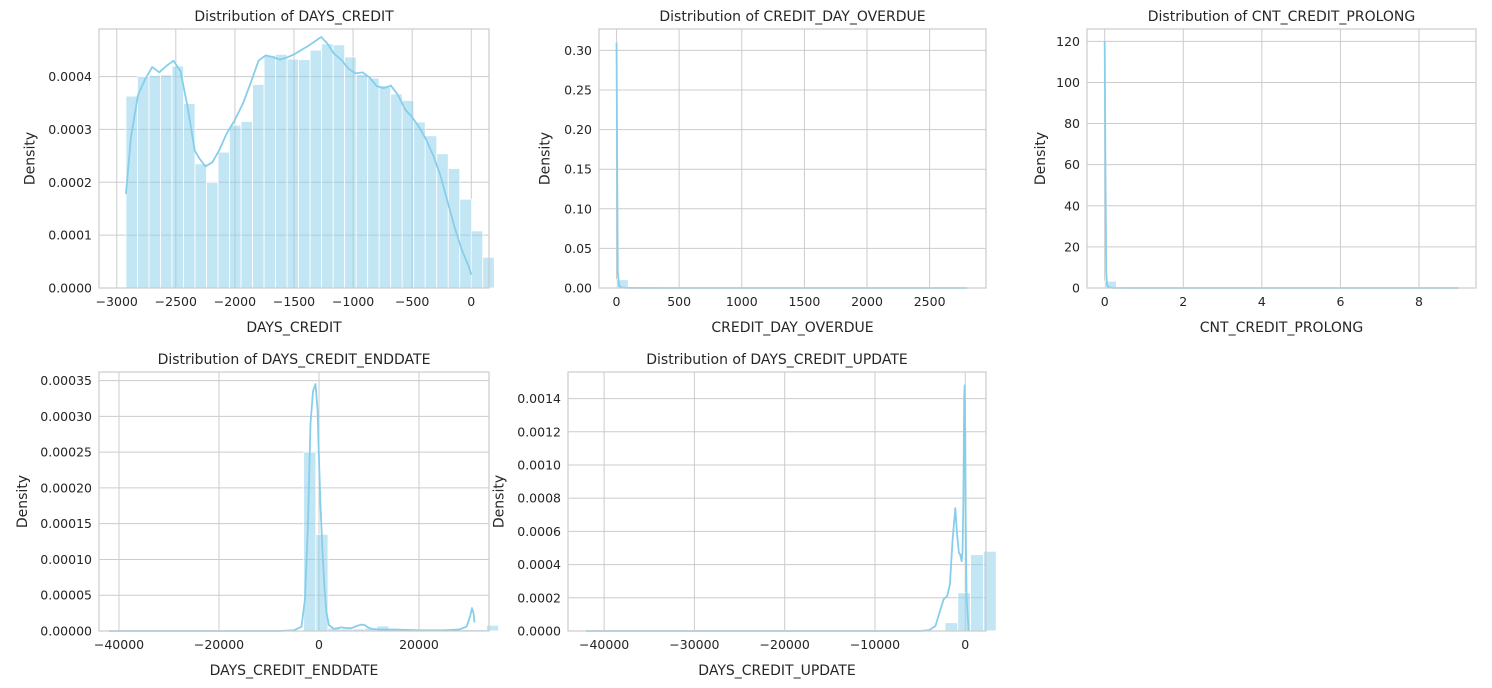  What do you see at coordinates (539, 531) in the screenshot?
I see `y-tick-label: 0.0006` at bounding box center [539, 531].